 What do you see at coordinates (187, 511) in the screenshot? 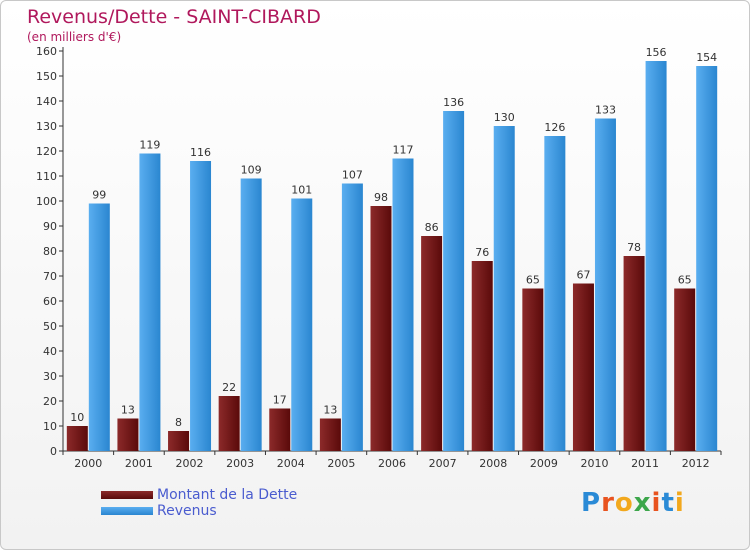
I see `legend-label-revenus: Revenus` at bounding box center [187, 511].